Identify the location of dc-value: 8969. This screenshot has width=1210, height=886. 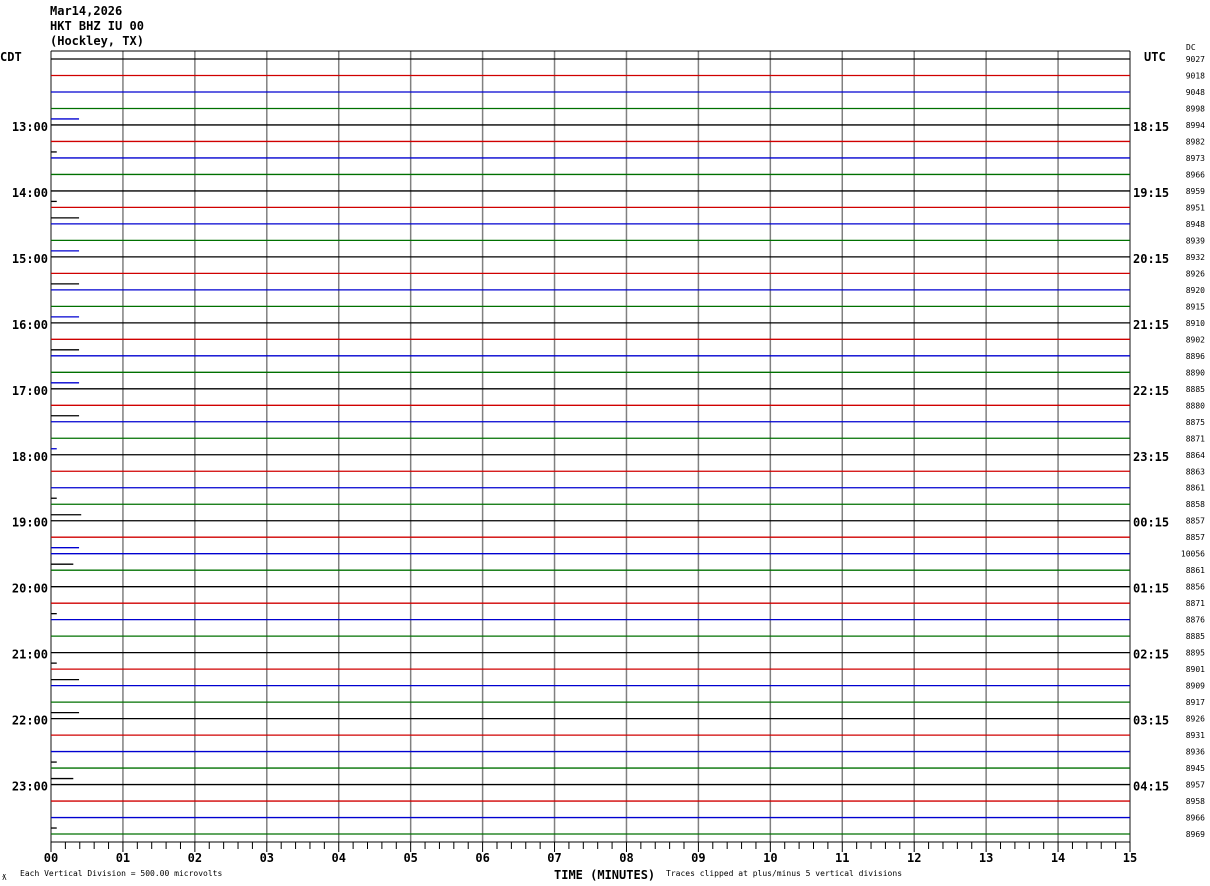
(1195, 834).